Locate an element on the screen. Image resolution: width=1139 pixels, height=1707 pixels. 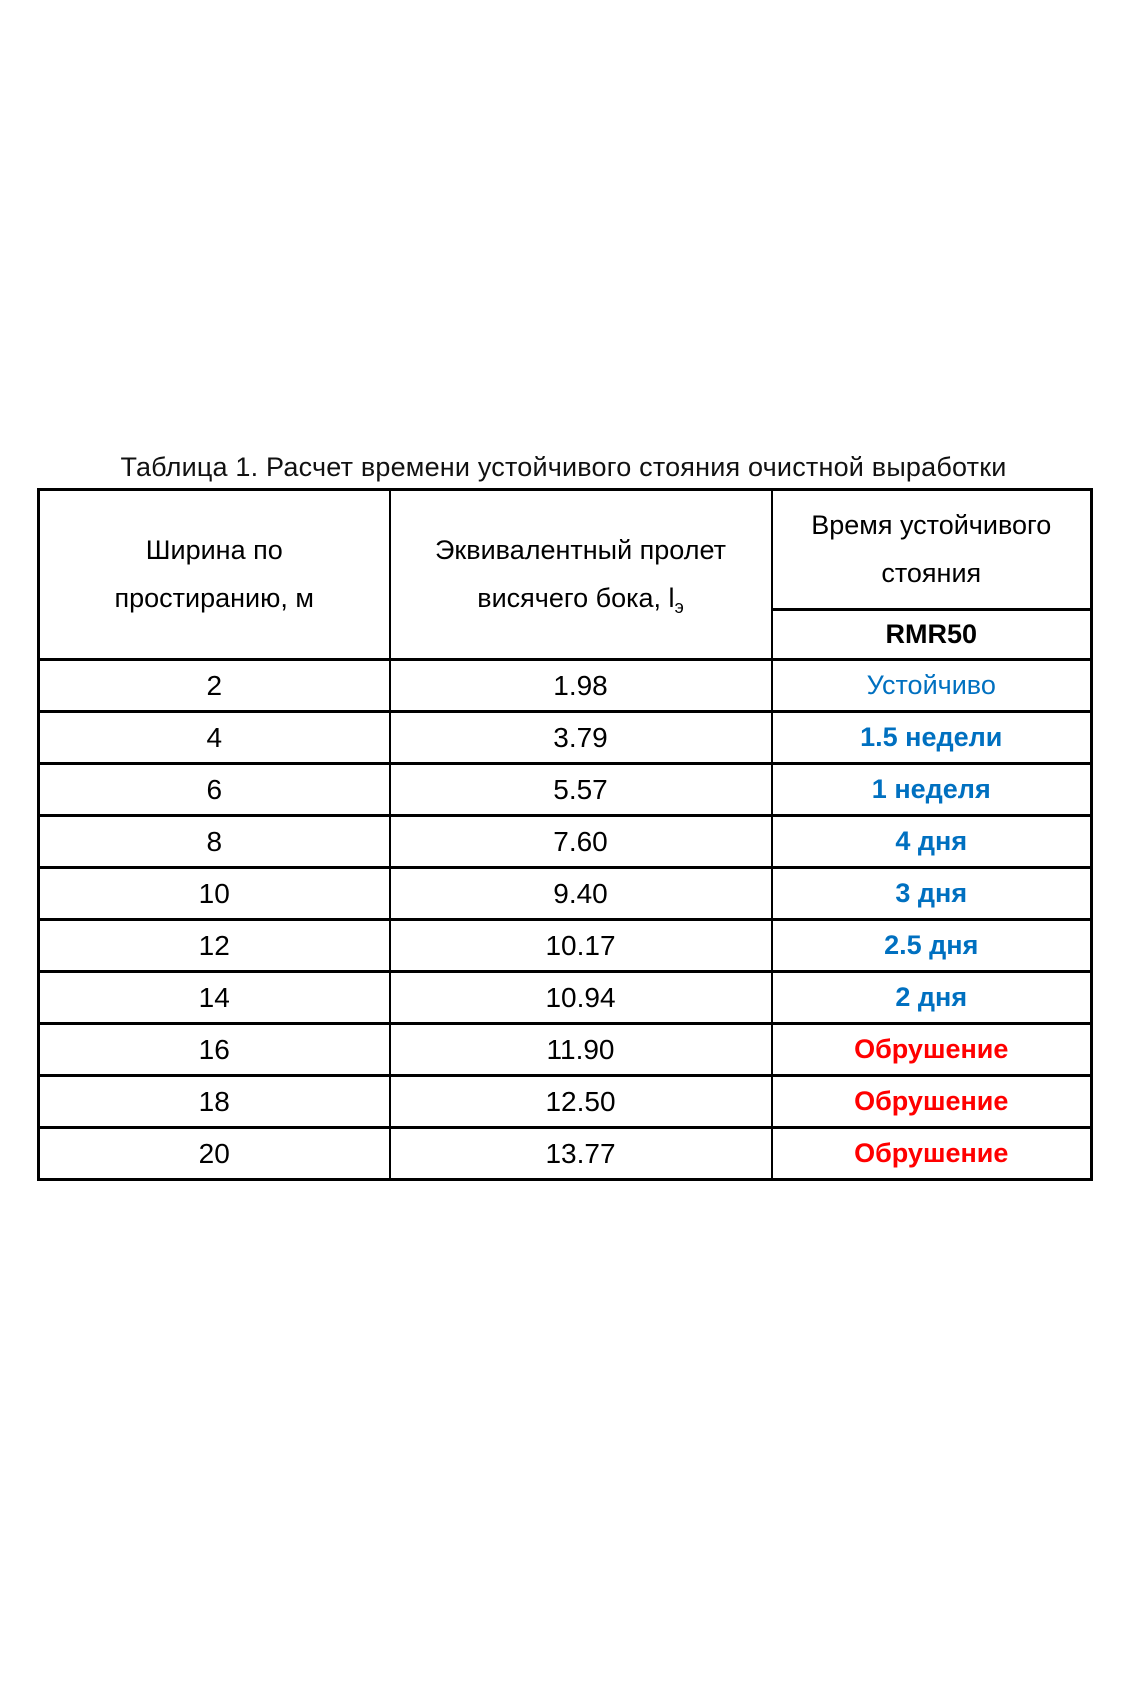
cell-width: 12 is located at coordinates (214, 945).